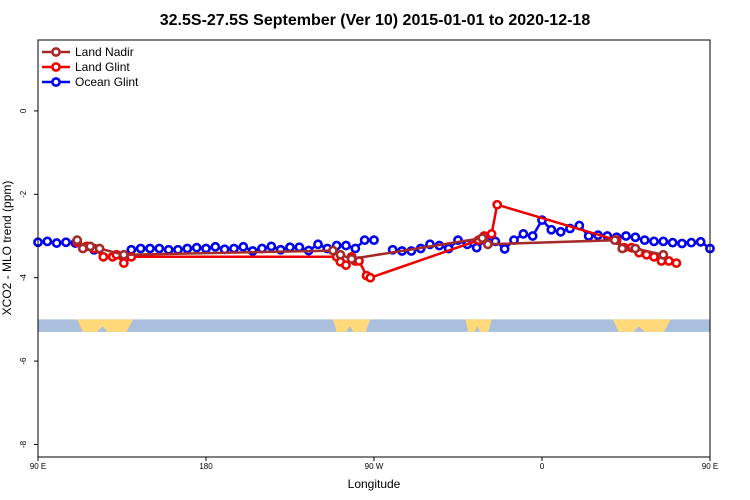  I want to click on legend-label: Ocean Glint, so click(107, 82).